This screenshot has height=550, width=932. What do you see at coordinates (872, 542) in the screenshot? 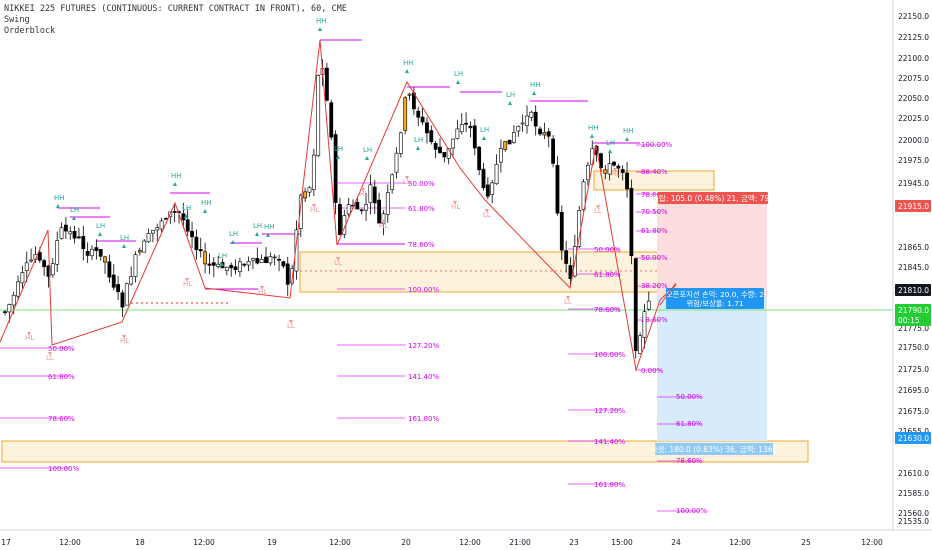
I see `time-tick: 12:00` at bounding box center [872, 542].